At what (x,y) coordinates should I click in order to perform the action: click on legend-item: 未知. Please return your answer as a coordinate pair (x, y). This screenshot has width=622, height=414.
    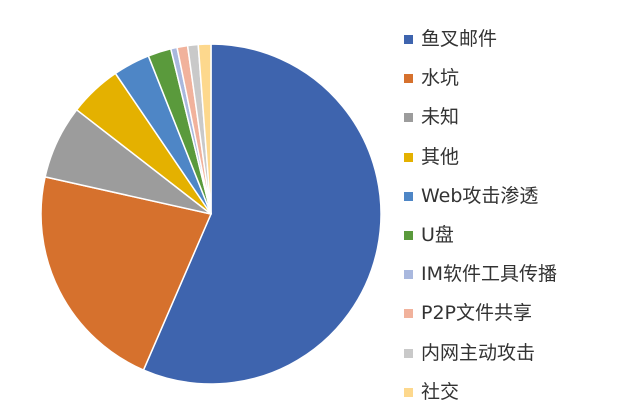
    Looking at the image, I should click on (509, 117).